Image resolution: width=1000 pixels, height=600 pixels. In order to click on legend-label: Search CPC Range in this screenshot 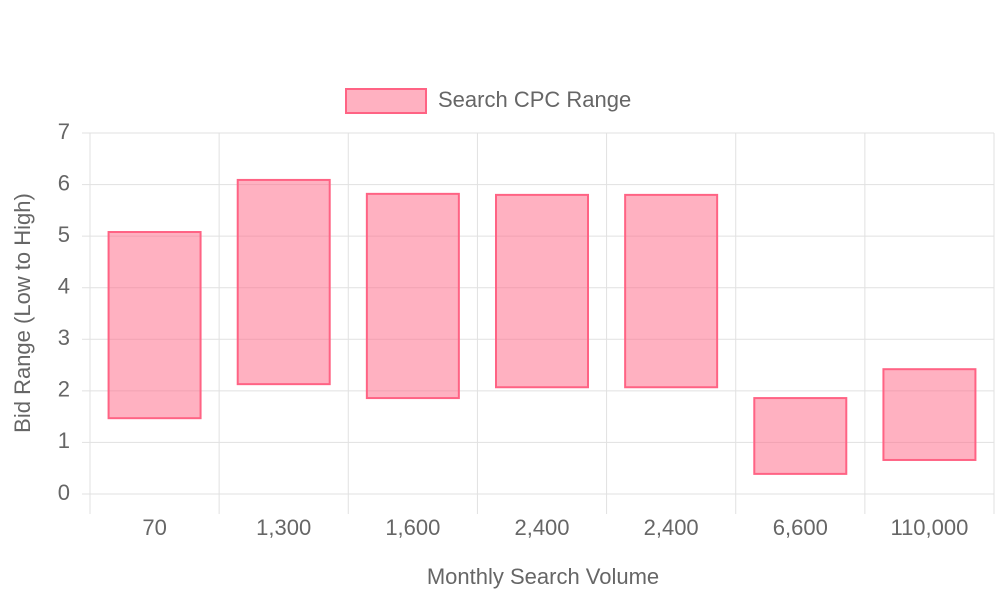, I will do `click(534, 99)`.